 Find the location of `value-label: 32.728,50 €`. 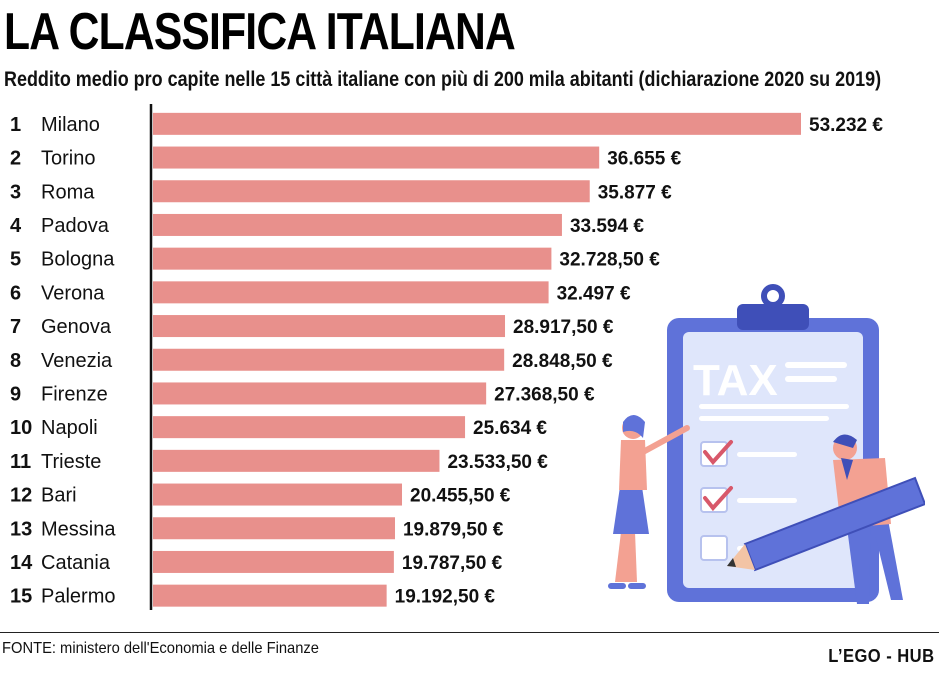

value-label: 32.728,50 € is located at coordinates (609, 260).